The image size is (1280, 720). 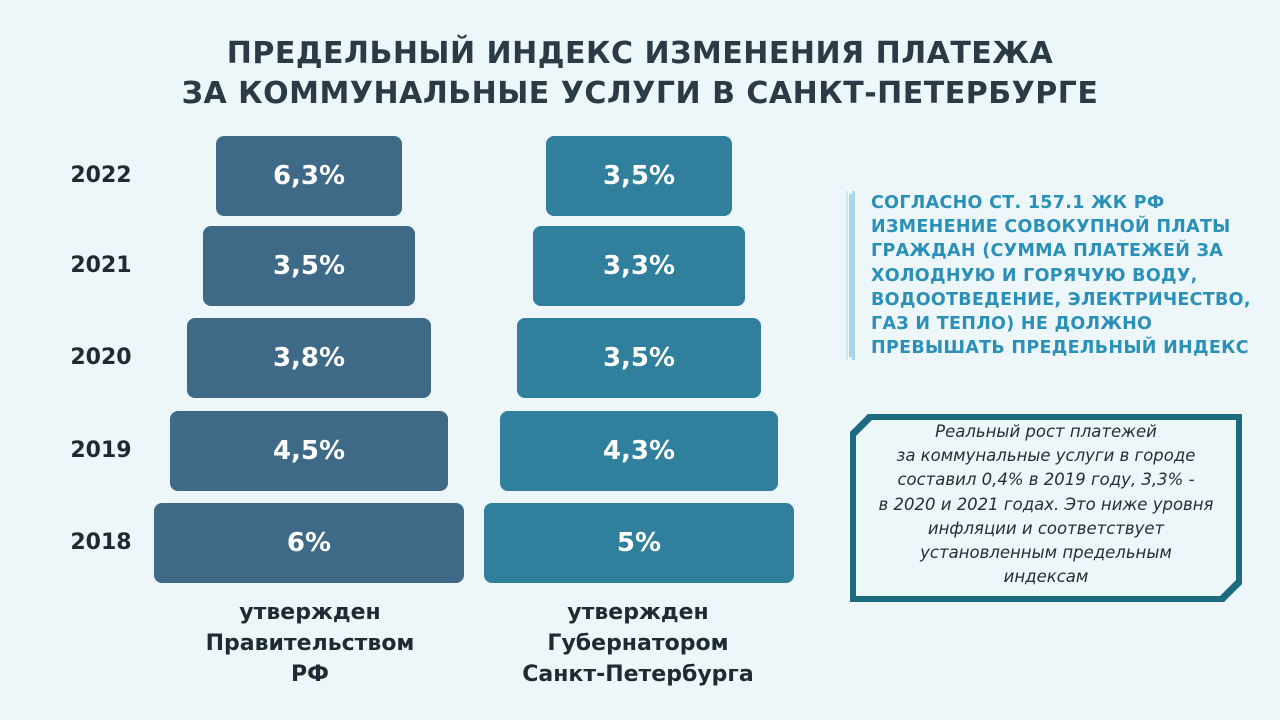 I want to click on spb-bar-label-2019: 4,3%, so click(x=639, y=451).